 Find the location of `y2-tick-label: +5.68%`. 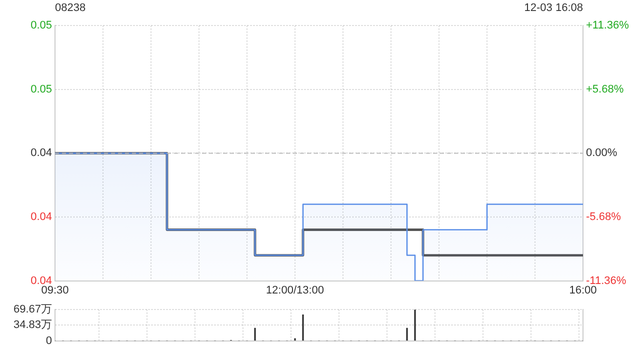

y2-tick-label: +5.68% is located at coordinates (605, 89).